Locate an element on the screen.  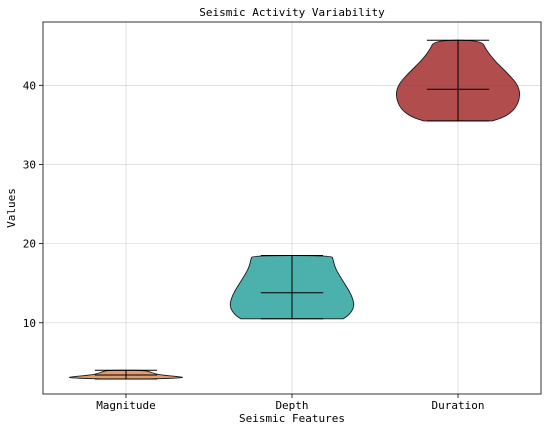
y-tick-label: 30 is located at coordinates (29, 164).